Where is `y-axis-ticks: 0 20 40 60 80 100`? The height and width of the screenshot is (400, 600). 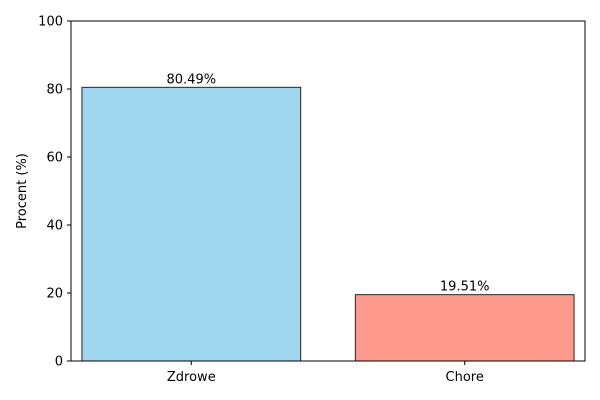 y-axis-ticks: 0 20 40 60 80 100 is located at coordinates (54, 192).